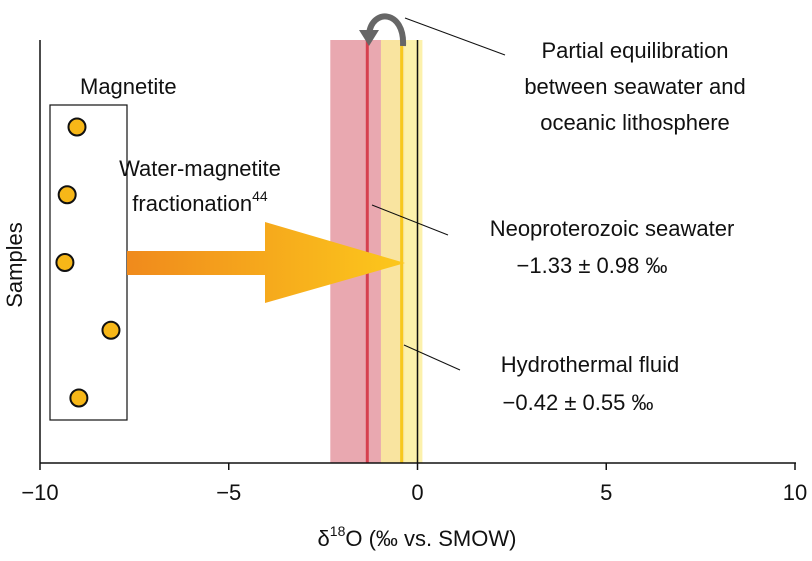 This screenshot has width=812, height=561. What do you see at coordinates (592, 265) in the screenshot?
I see `band-value-label: −1.33 ± 0.98 ‰` at bounding box center [592, 265].